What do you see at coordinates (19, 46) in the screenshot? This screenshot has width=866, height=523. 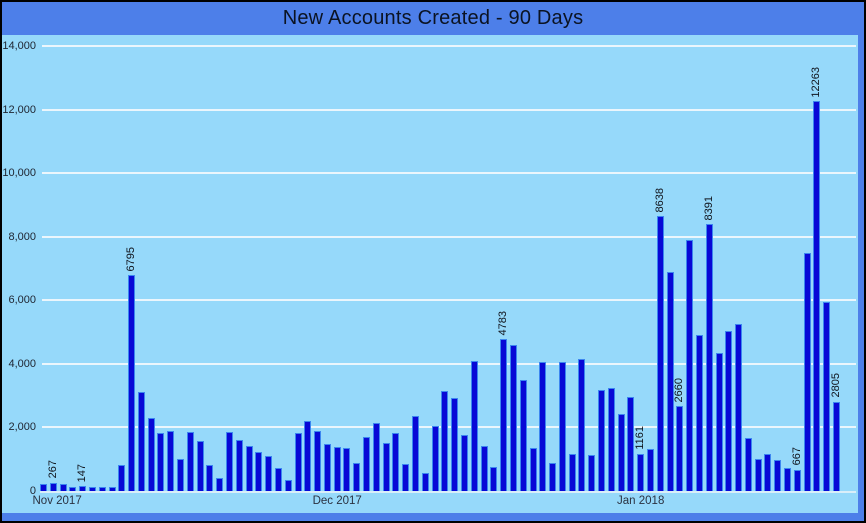 I see `y-tick-label: 14,000` at bounding box center [19, 46].